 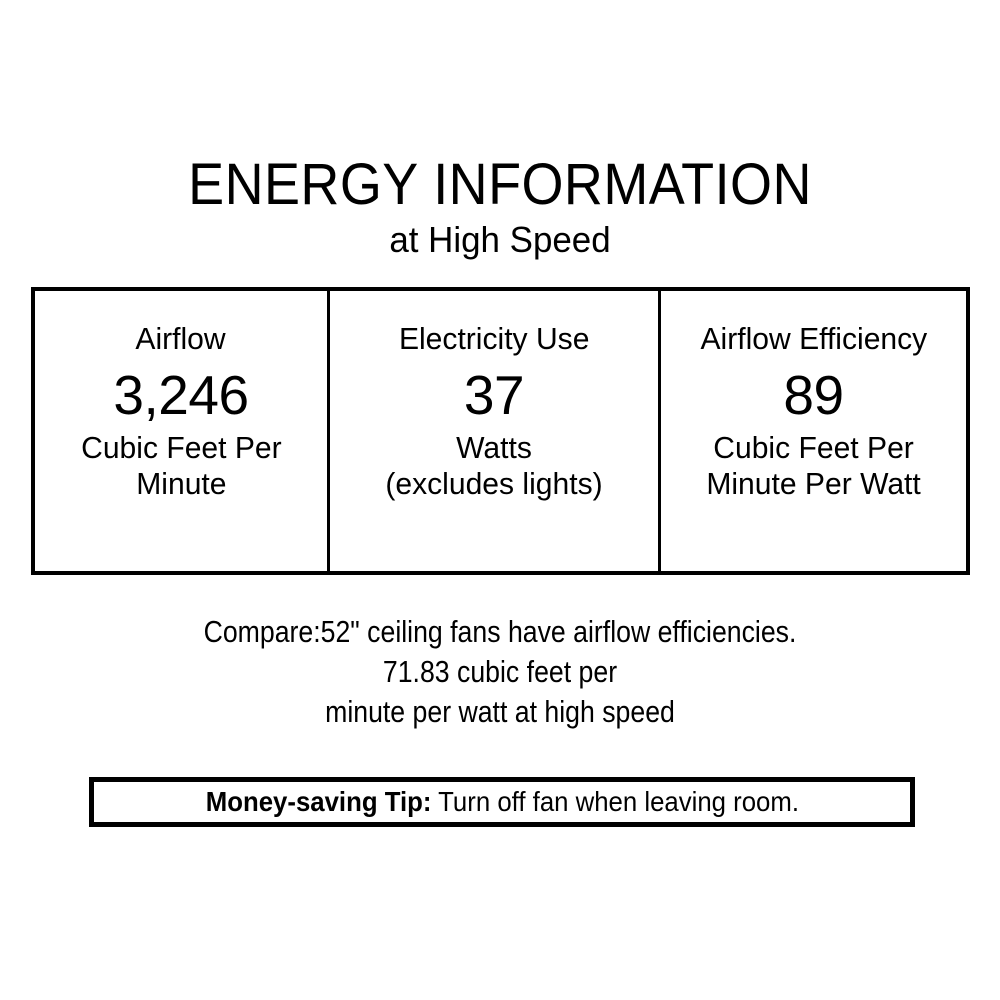 What do you see at coordinates (318, 801) in the screenshot?
I see `money-saving-tip-heading: Money-saving Tip:` at bounding box center [318, 801].